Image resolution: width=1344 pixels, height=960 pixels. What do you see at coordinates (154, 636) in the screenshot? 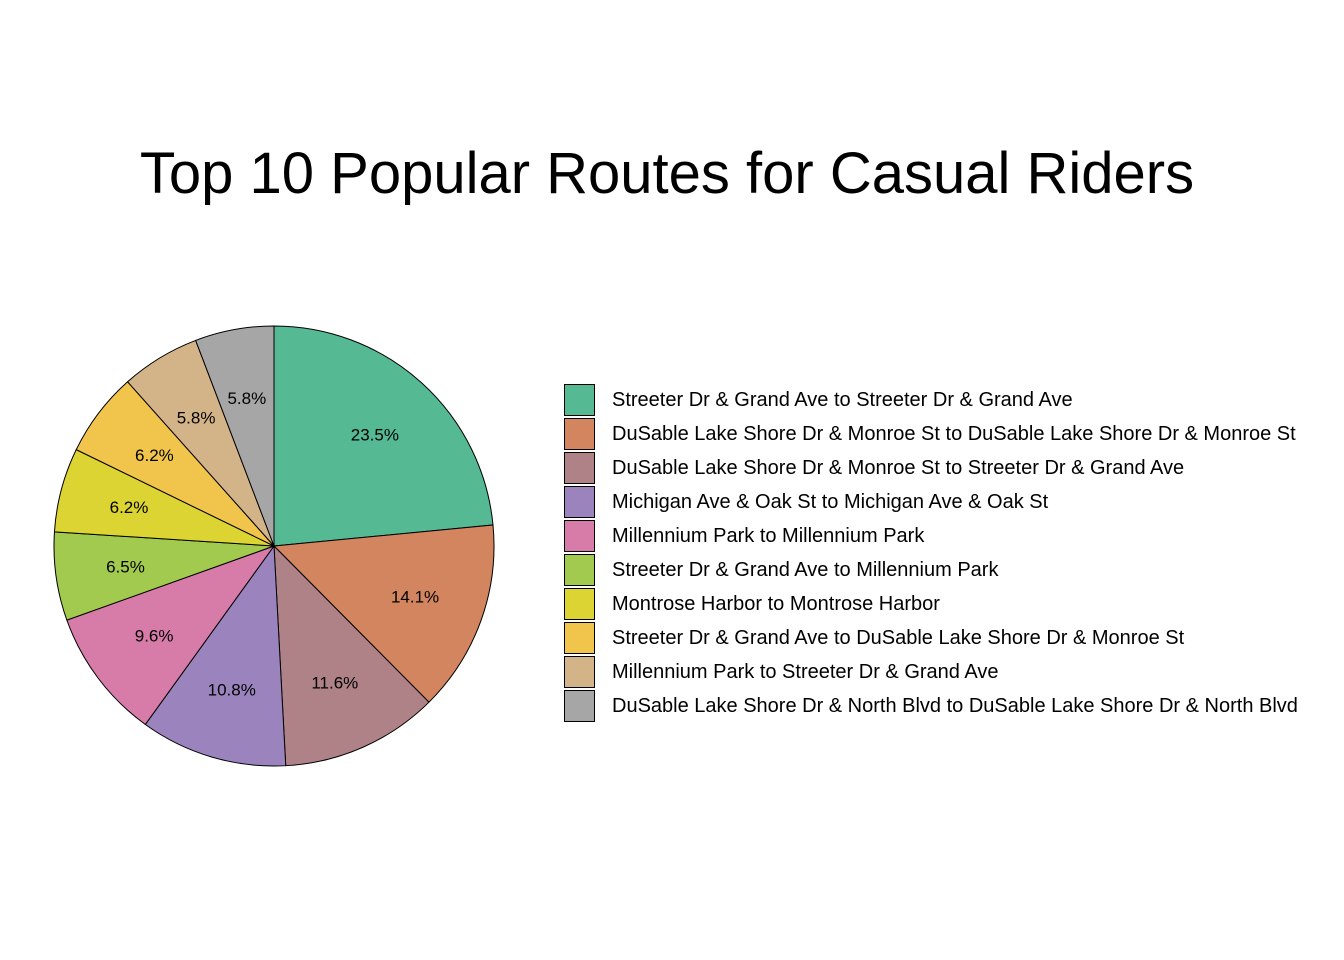
I see `slice-label: 9.6%` at bounding box center [154, 636].